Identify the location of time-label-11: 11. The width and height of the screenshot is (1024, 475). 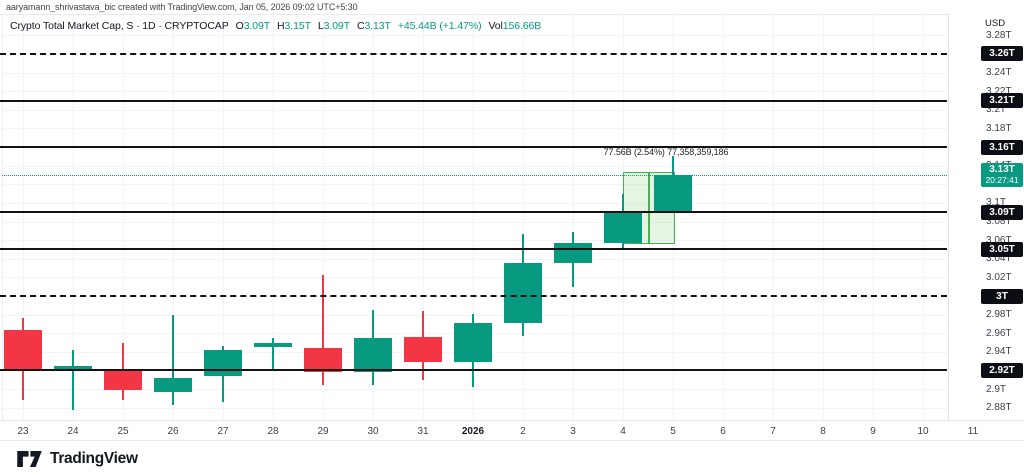
(973, 431).